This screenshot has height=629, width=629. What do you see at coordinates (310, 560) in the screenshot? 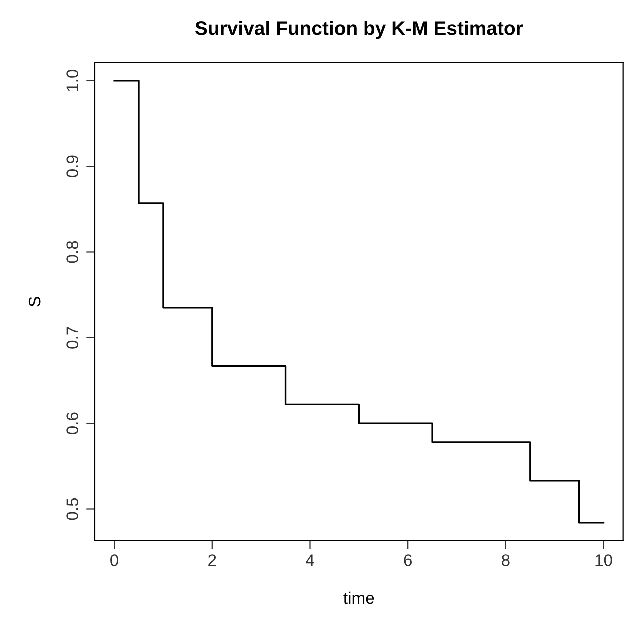
I see `x-tick-label: 4` at bounding box center [310, 560].